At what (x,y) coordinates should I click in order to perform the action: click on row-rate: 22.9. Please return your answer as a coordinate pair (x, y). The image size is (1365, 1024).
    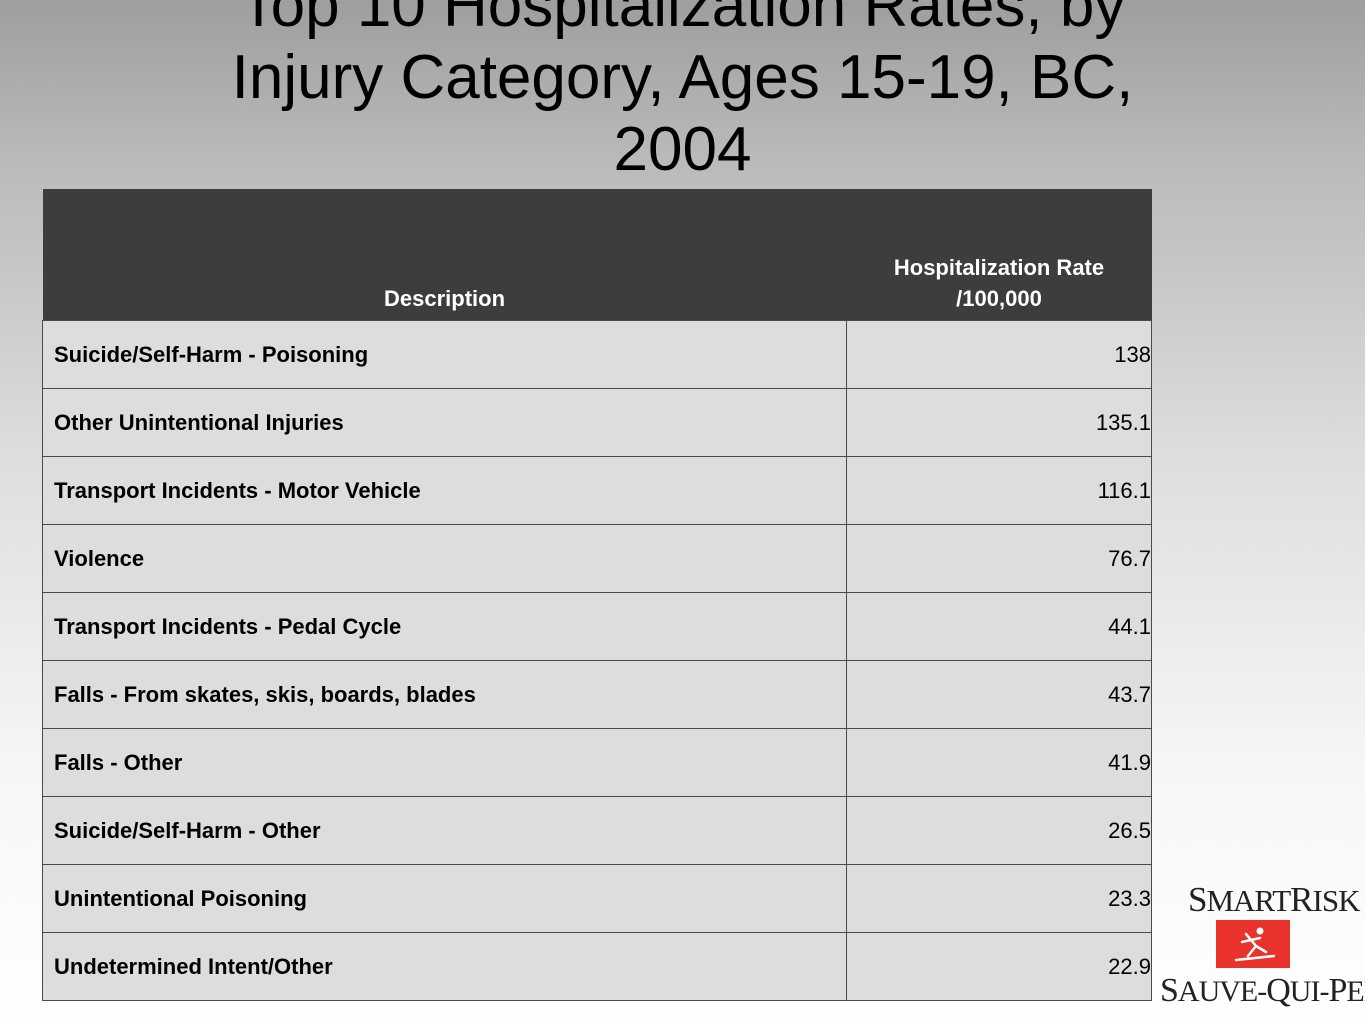
    Looking at the image, I should click on (999, 966).